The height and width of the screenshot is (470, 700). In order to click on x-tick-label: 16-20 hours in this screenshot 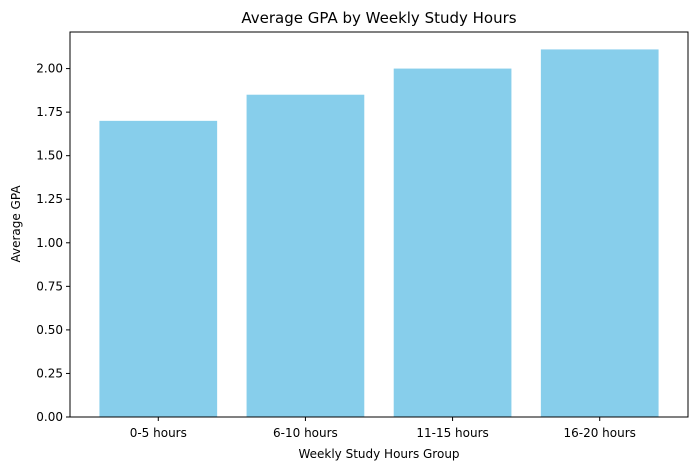, I will do `click(600, 433)`.